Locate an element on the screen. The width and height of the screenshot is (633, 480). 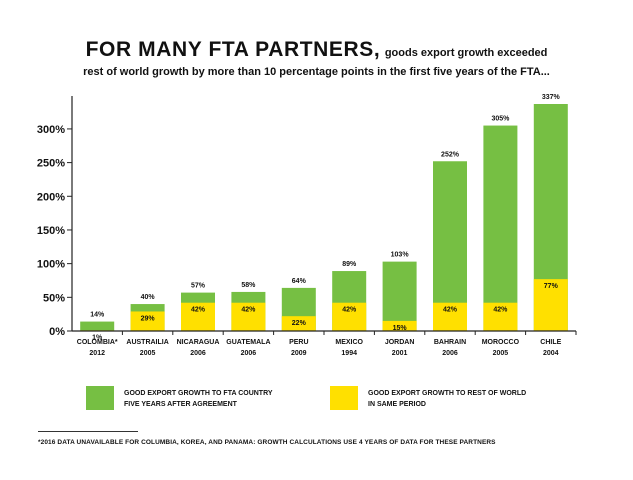
category-label-name: GUATEMALA is located at coordinates (248, 342).